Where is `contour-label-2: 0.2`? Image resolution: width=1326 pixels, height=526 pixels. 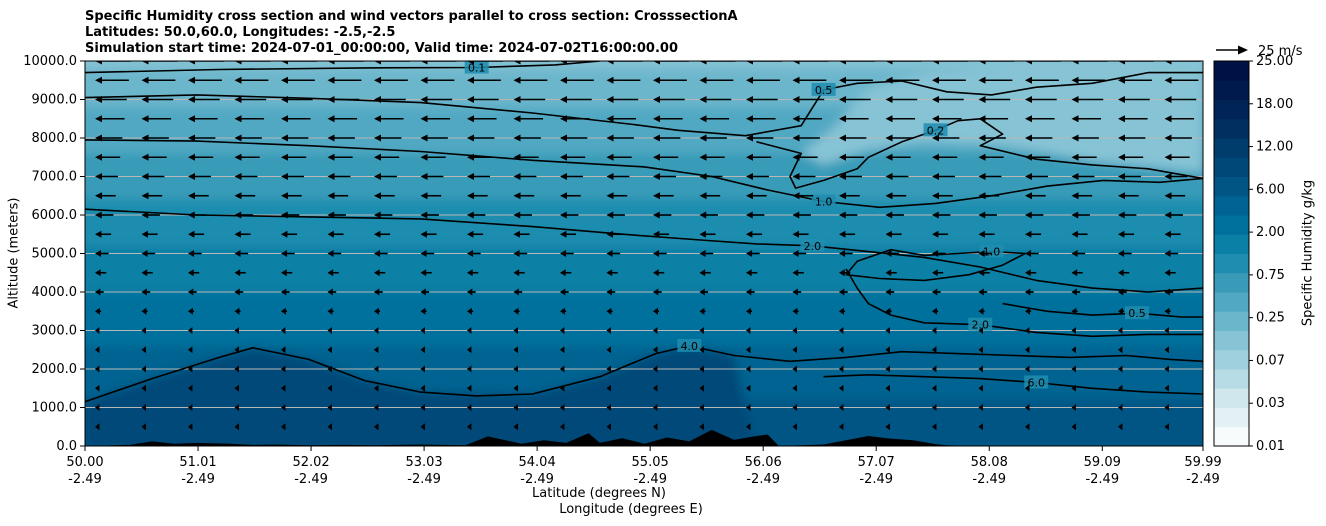
contour-label-2: 0.2 is located at coordinates (936, 130).